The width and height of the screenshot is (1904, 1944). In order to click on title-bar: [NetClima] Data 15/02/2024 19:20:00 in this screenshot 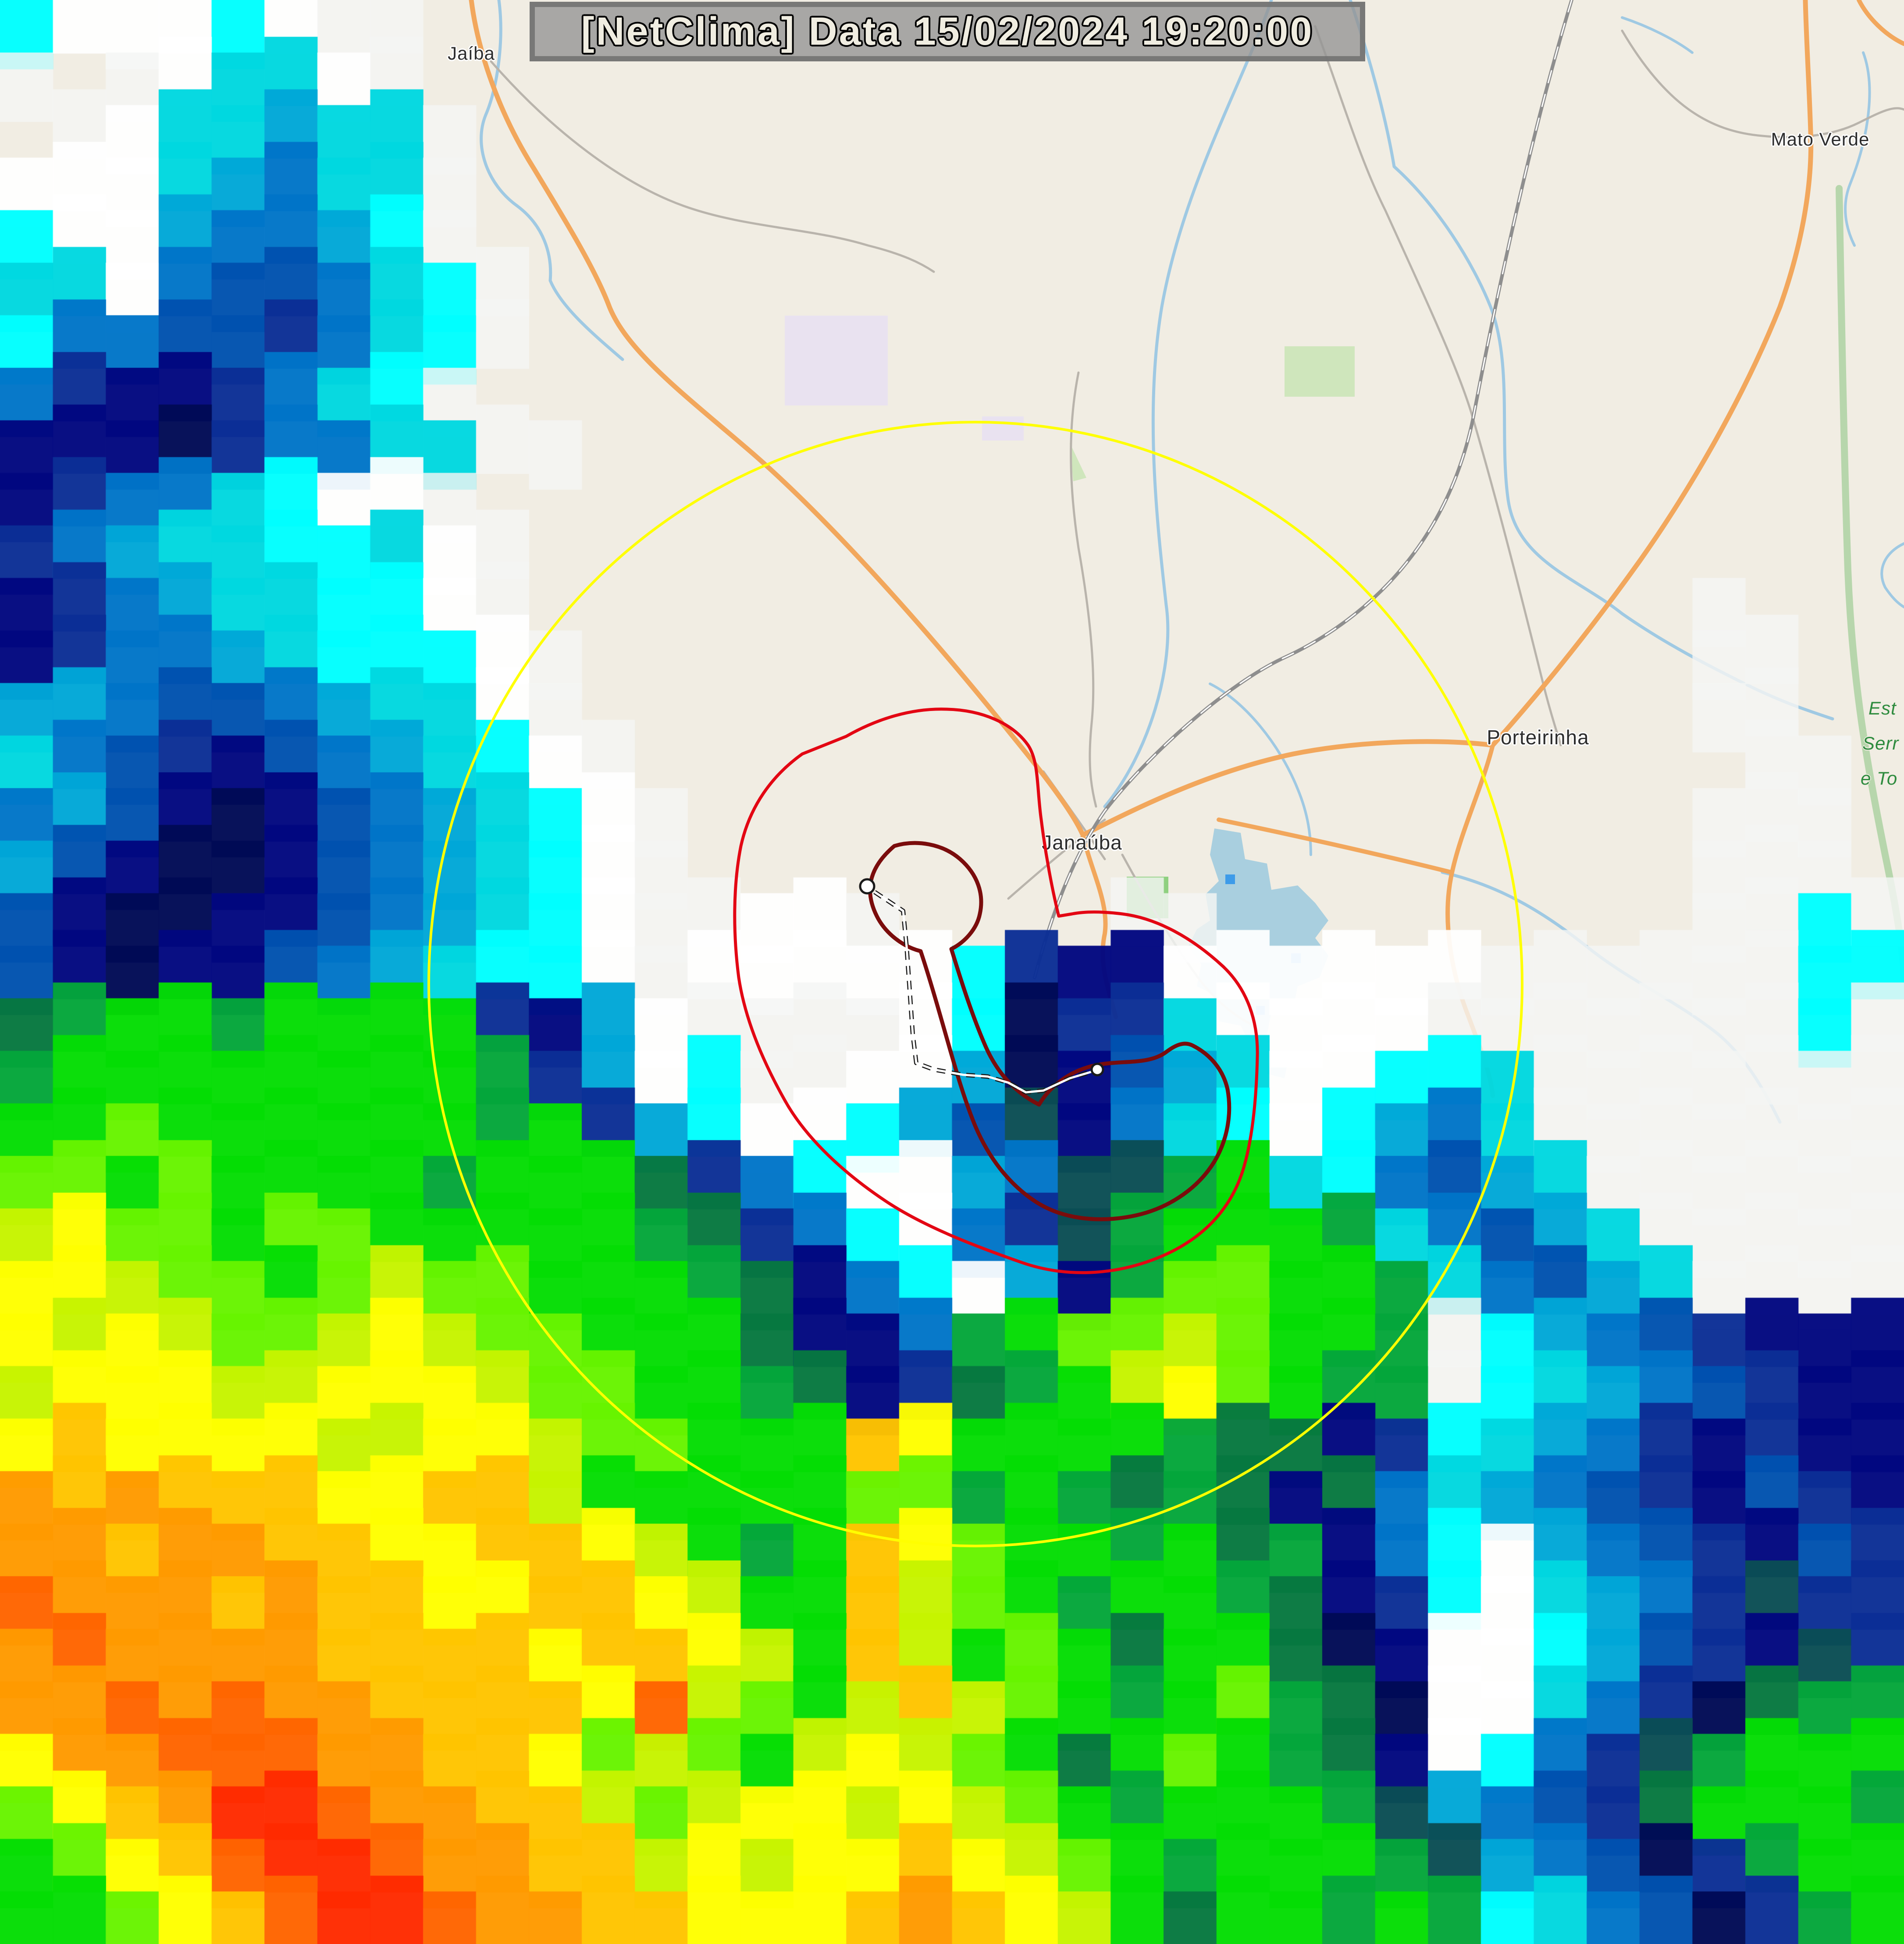, I will do `click(947, 31)`.